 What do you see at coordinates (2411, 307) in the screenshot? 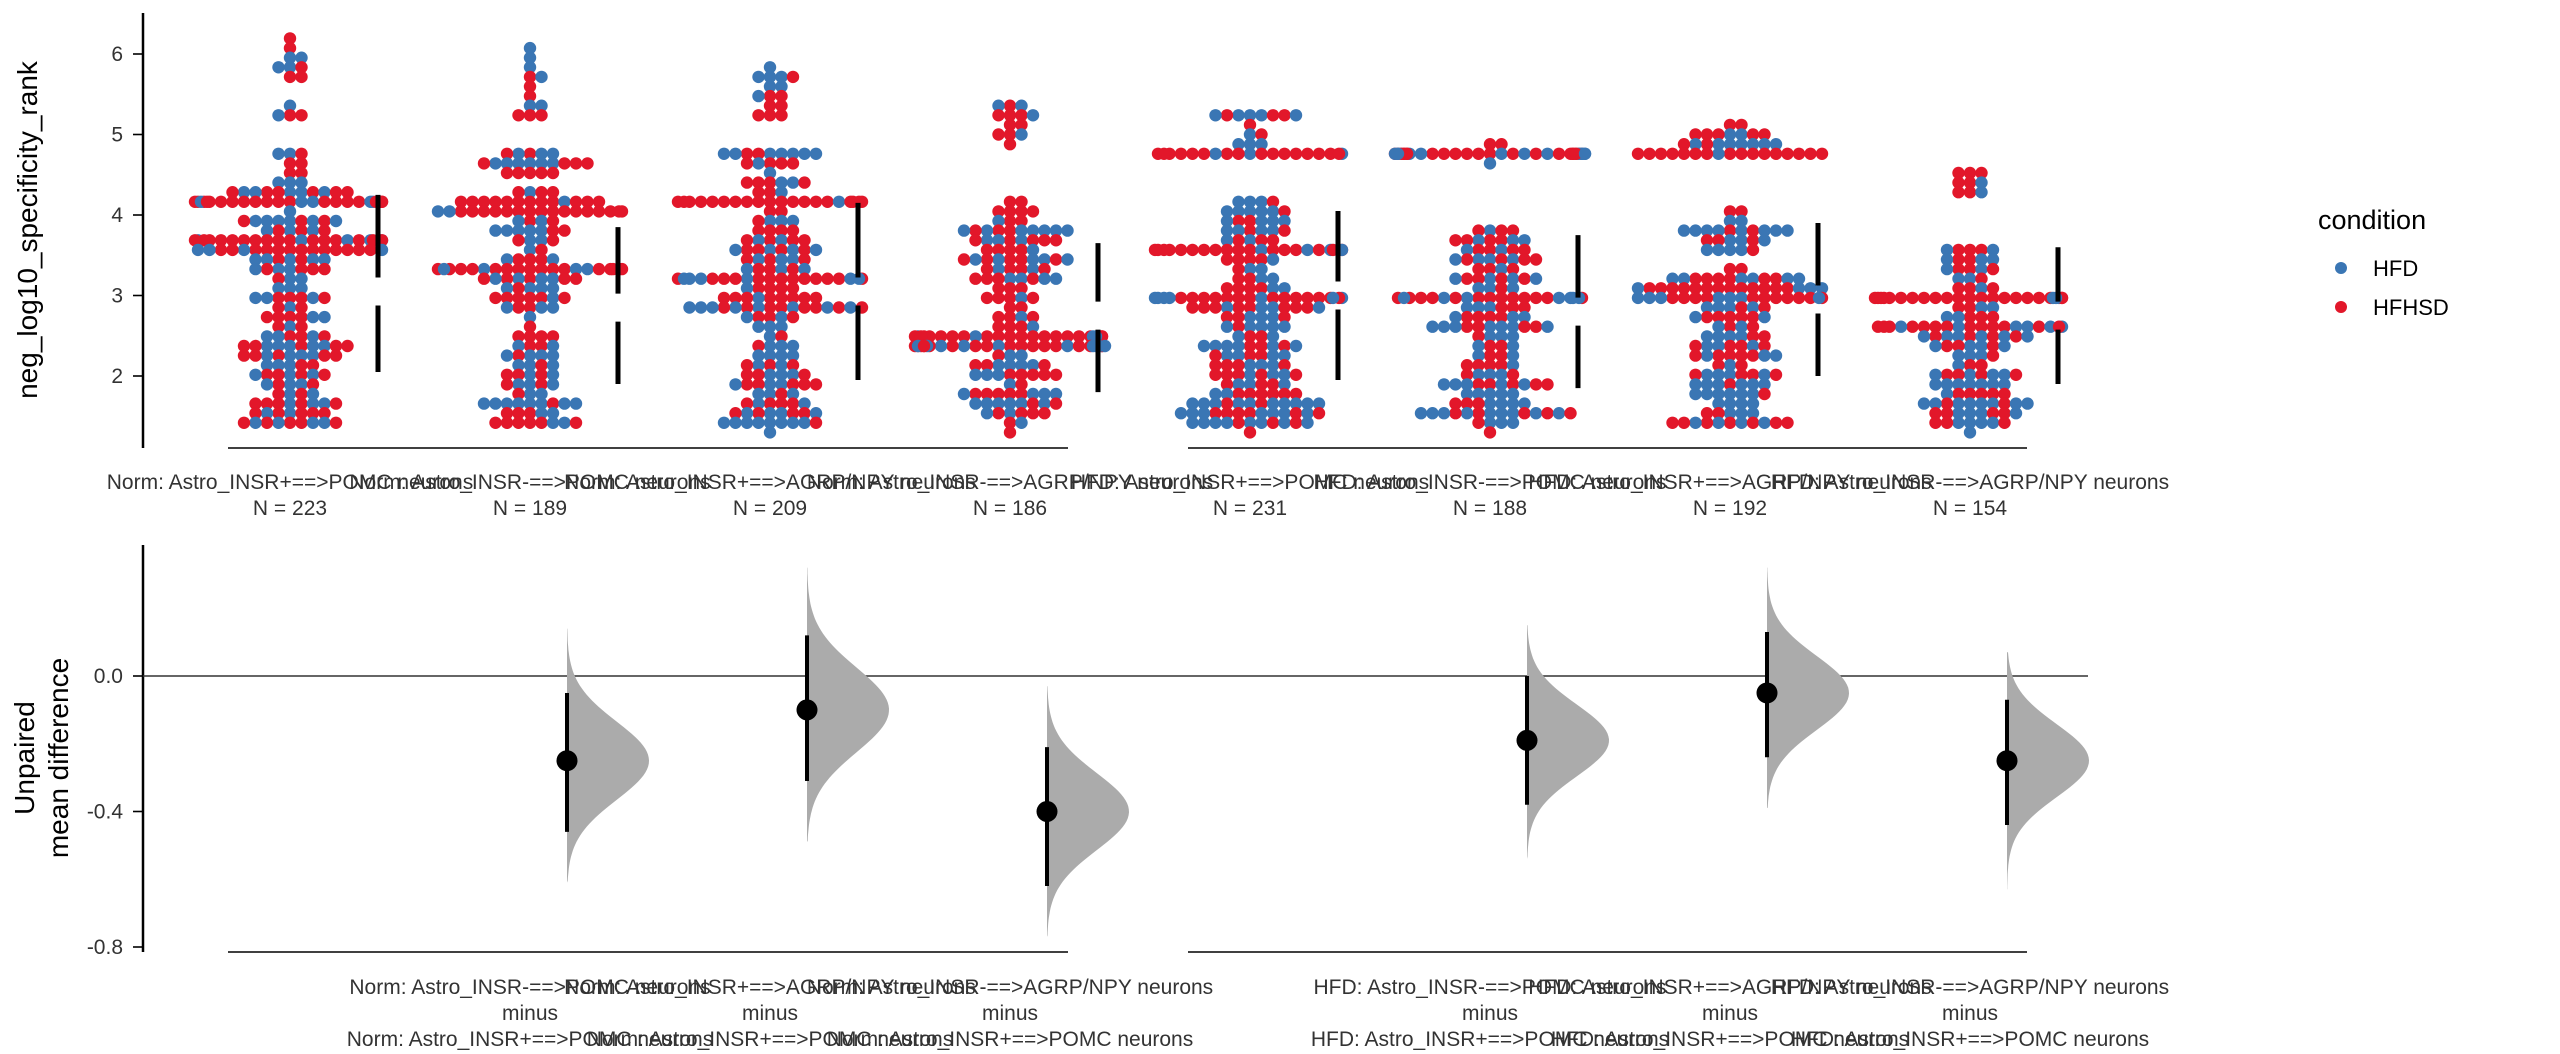
I see `legend-label-hfhsd: HFHSD` at bounding box center [2411, 307].